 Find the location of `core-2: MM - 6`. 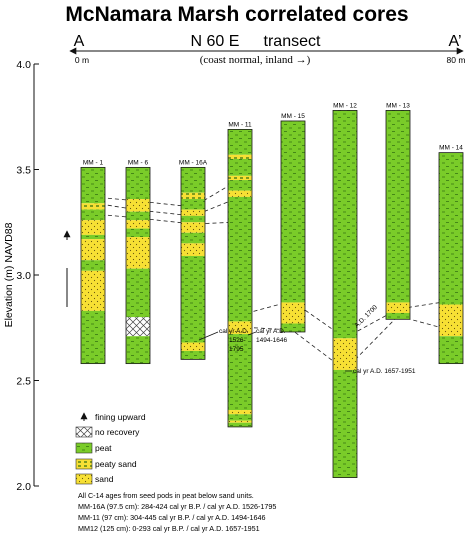

core-2: MM - 6 is located at coordinates (138, 262).